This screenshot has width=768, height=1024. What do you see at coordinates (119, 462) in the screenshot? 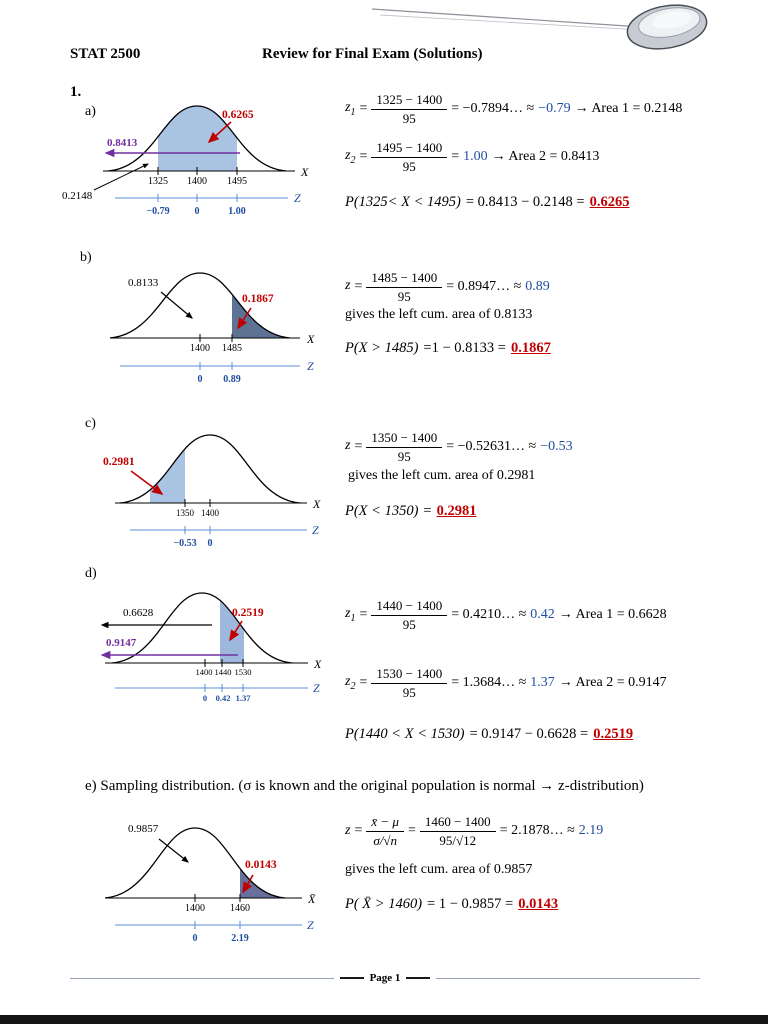
I see `area-label-tail: 0.2981` at bounding box center [119, 462].